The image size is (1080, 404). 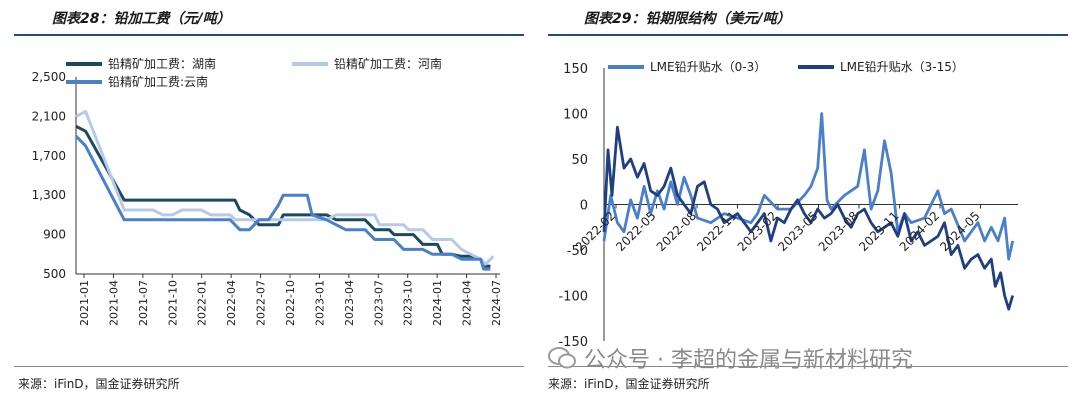 I want to click on x-tick-label: 2022-02, so click(x=595, y=231).